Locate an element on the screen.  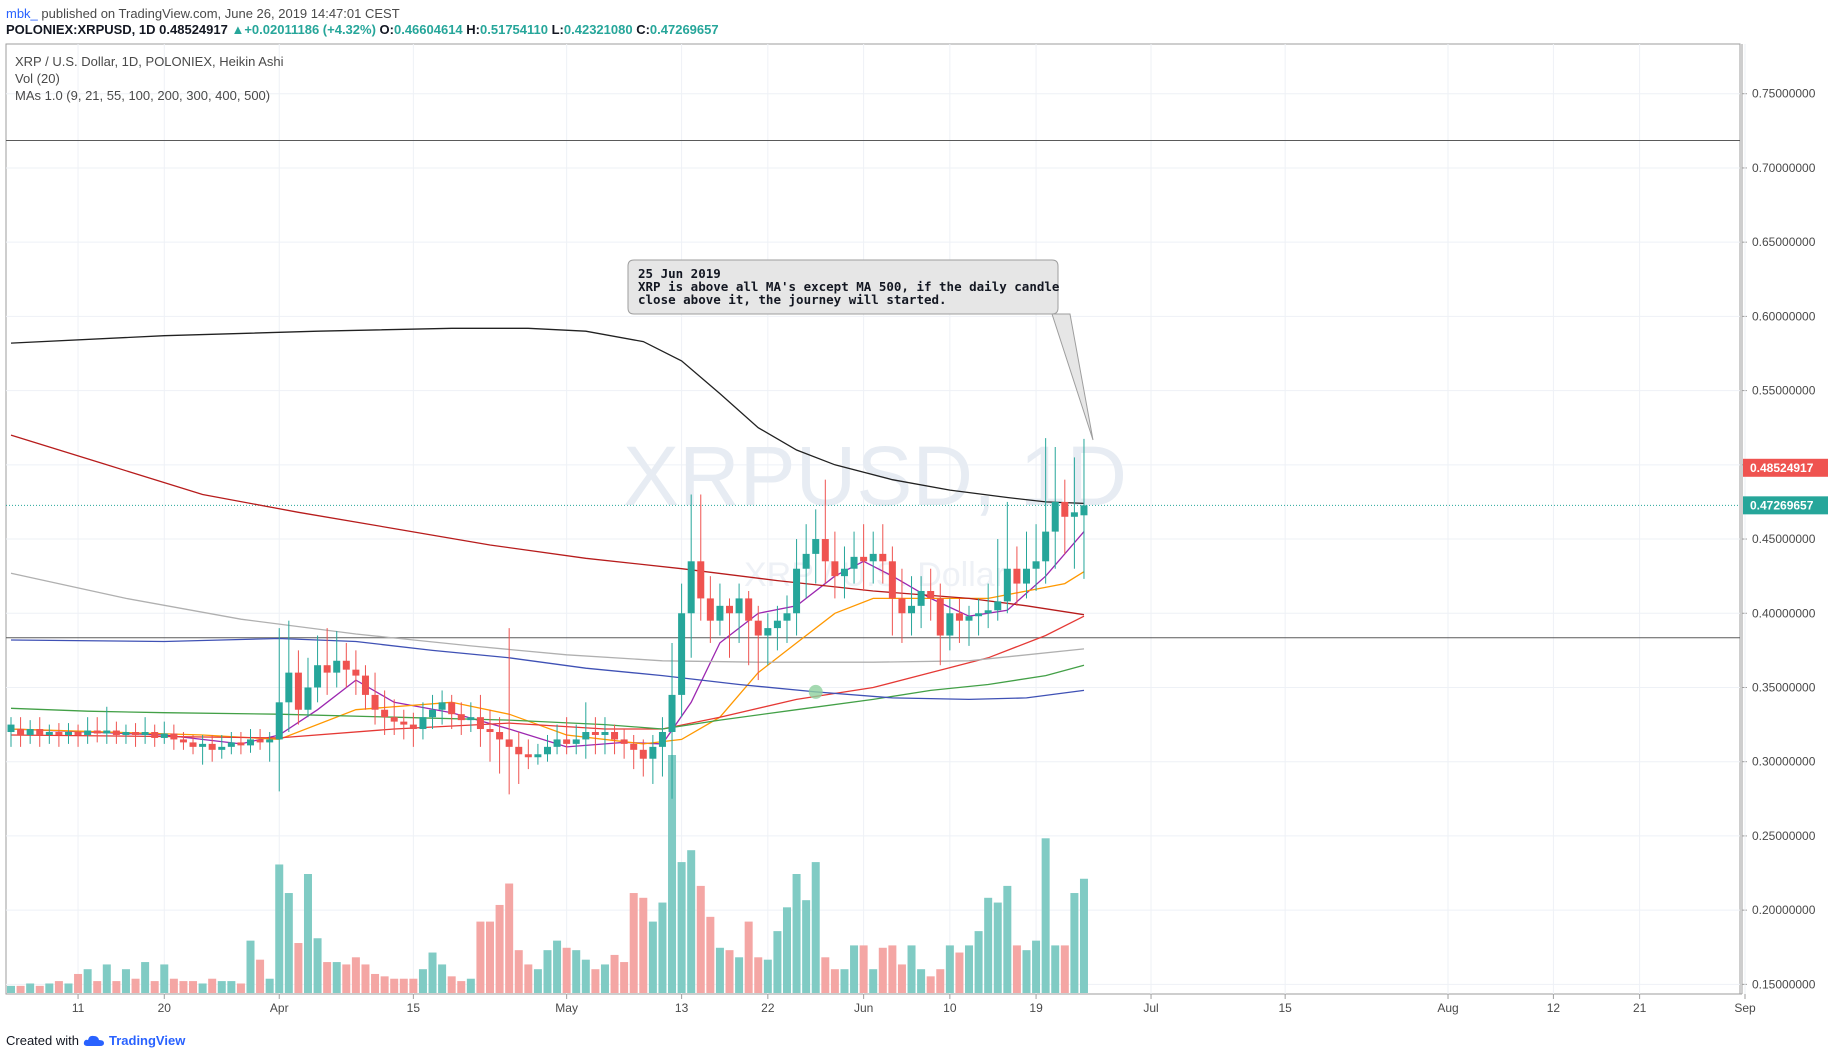
marker-dot is located at coordinates (815, 691).